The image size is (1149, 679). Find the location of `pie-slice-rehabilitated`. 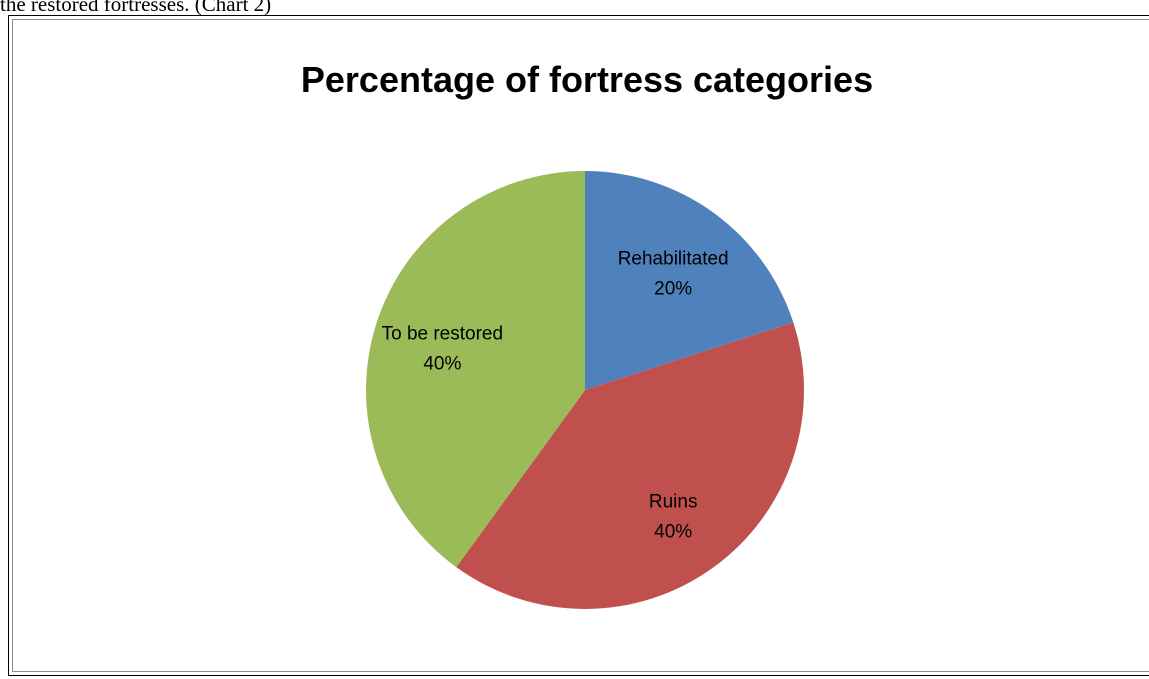

pie-slice-rehabilitated is located at coordinates (689, 280).